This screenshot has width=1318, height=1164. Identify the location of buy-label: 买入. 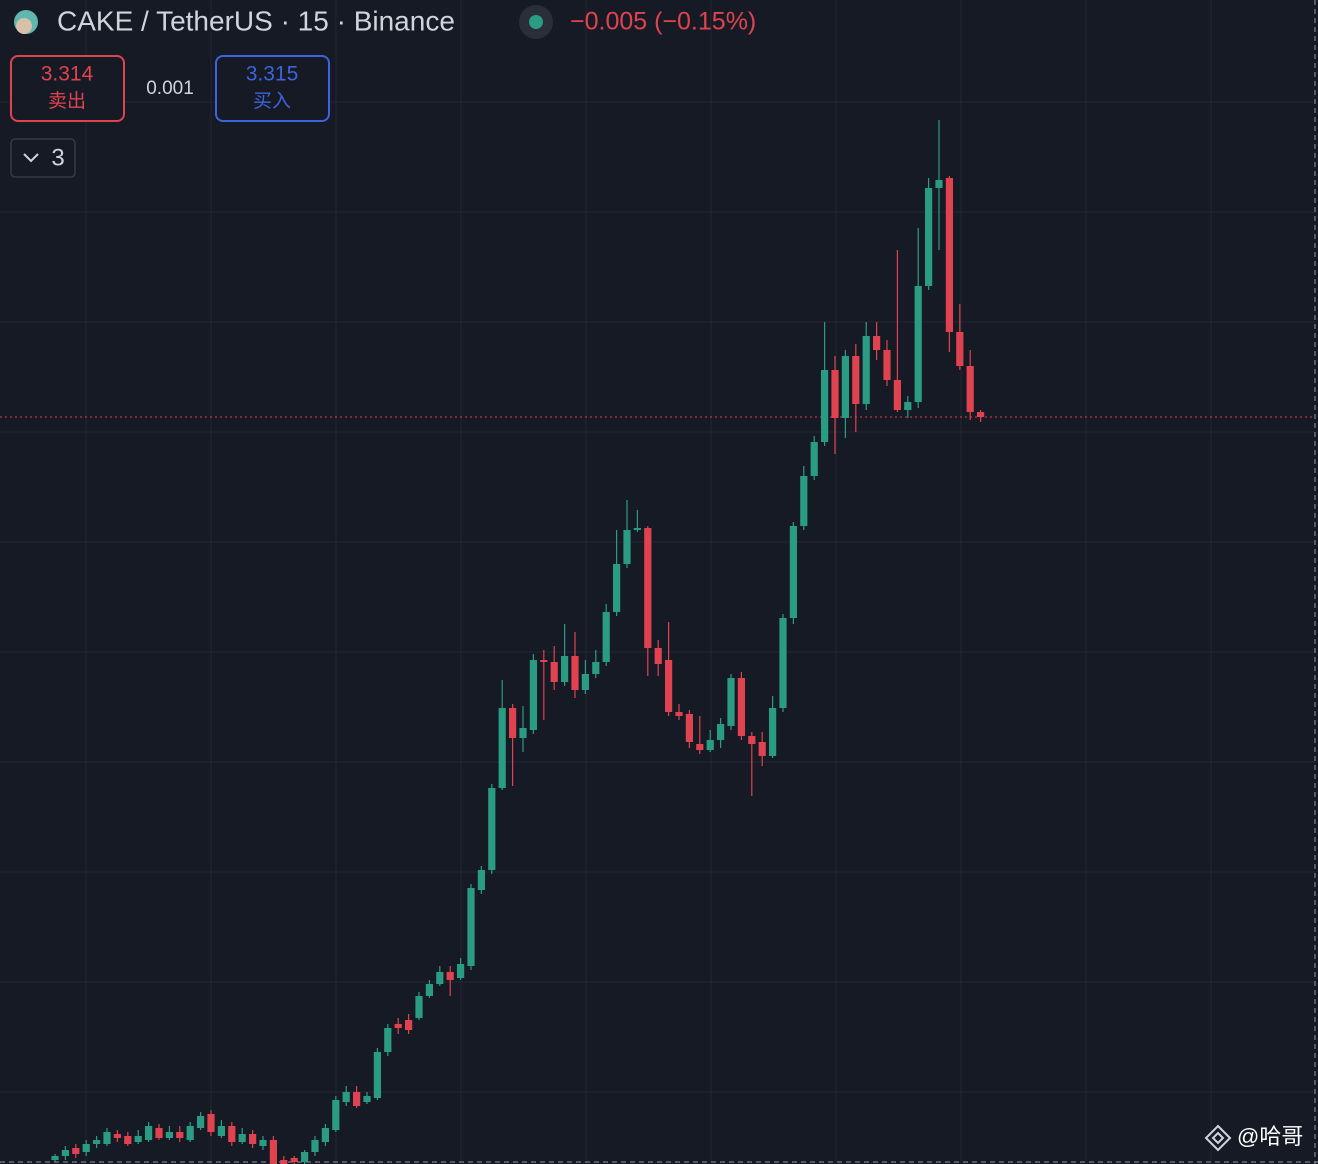
(272, 101).